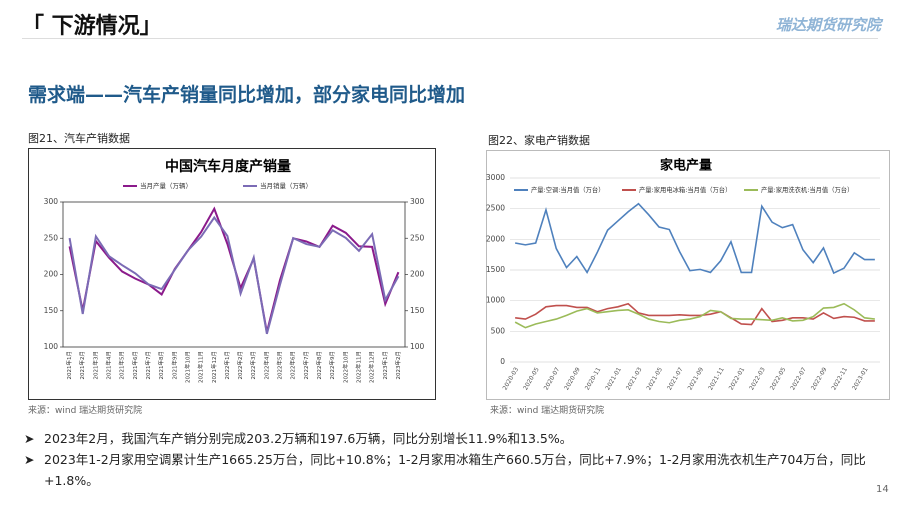 Image resolution: width=900 pixels, height=505 pixels. Describe the element at coordinates (568, 189) in the screenshot. I see `legend-label: 产量:空调:当月值（万台）` at that location.